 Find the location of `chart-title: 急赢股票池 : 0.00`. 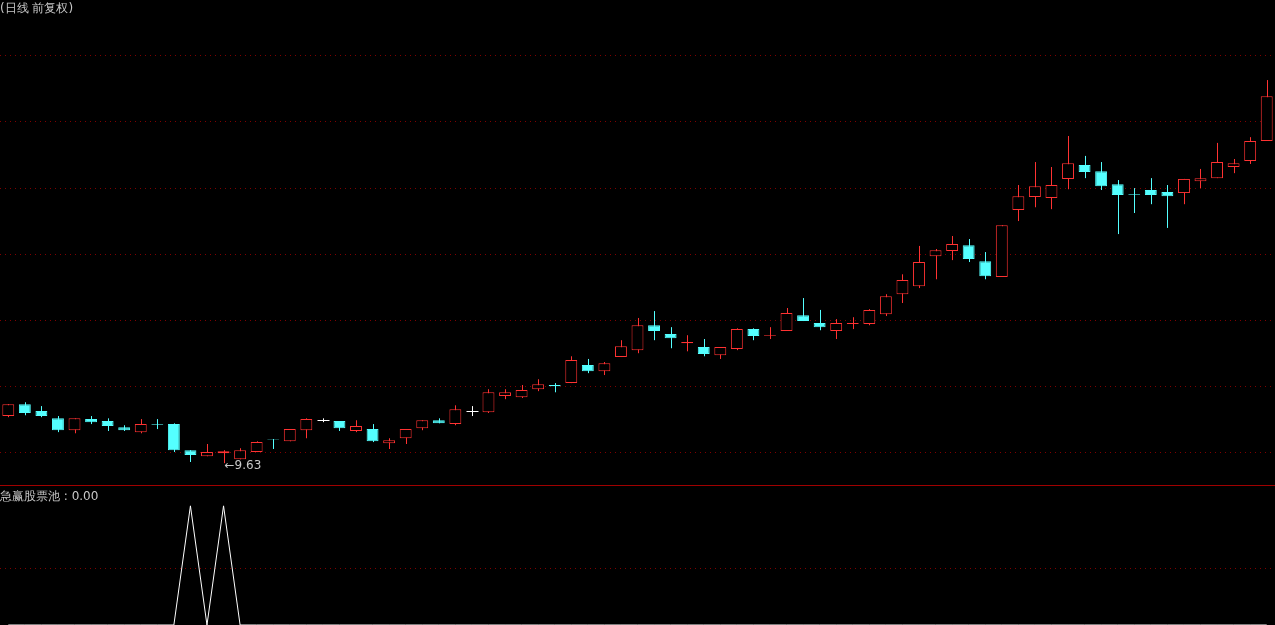

chart-title: 急赢股票池 : 0.00 is located at coordinates (49, 496).